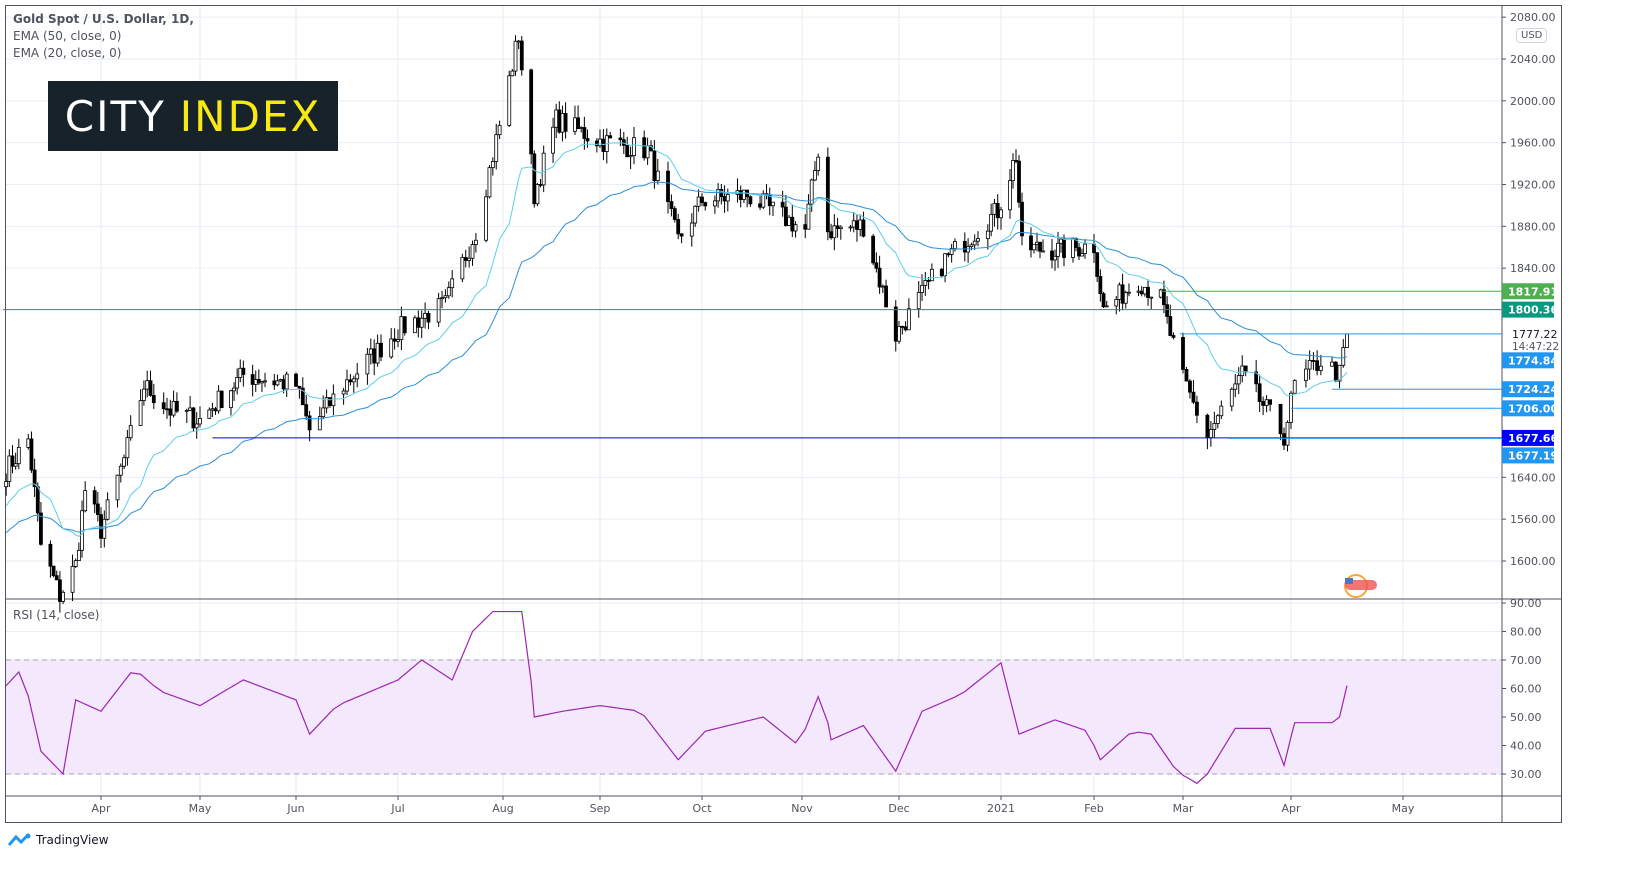 The height and width of the screenshot is (891, 1626). What do you see at coordinates (1001, 808) in the screenshot?
I see `time-tick-label: 2021` at bounding box center [1001, 808].